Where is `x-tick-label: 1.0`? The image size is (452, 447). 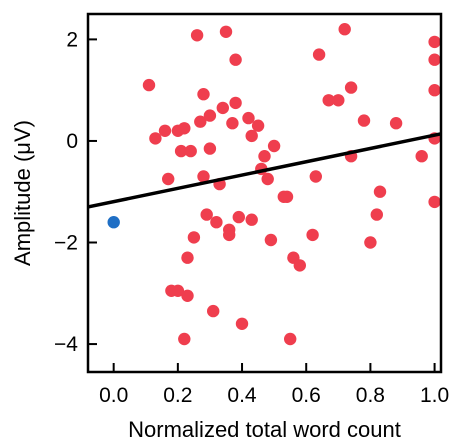 x-tick-label: 1.0 is located at coordinates (434, 395).